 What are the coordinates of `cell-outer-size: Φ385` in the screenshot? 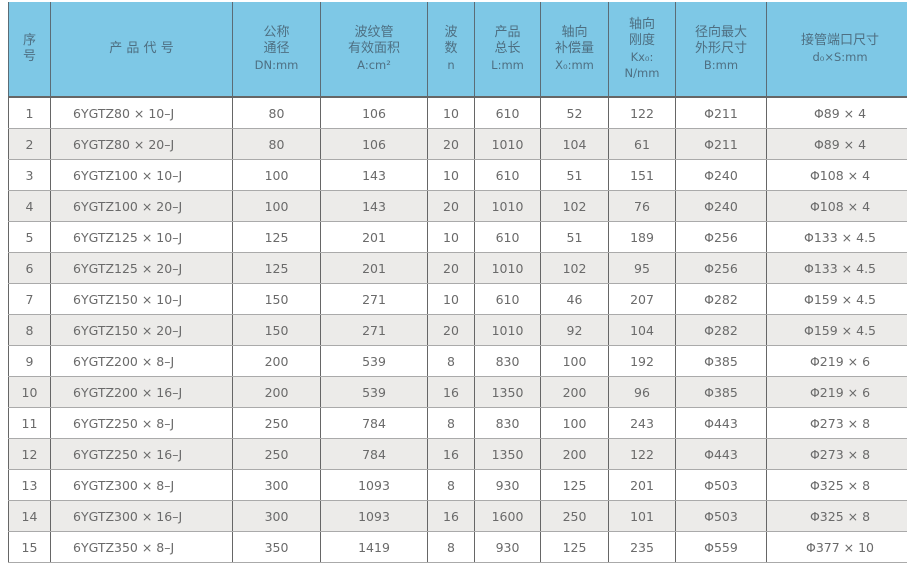 It's located at (721, 392).